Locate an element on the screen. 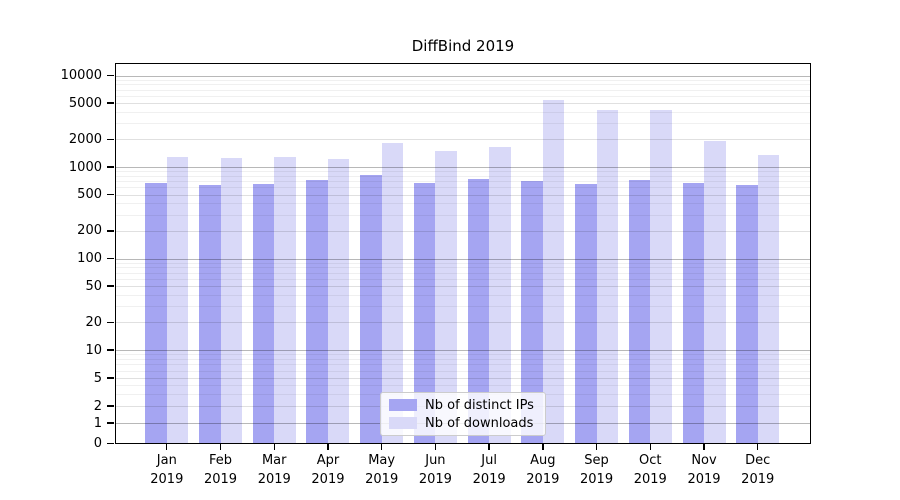 This screenshot has width=900, height=500. bar-downloads-nov is located at coordinates (715, 292).